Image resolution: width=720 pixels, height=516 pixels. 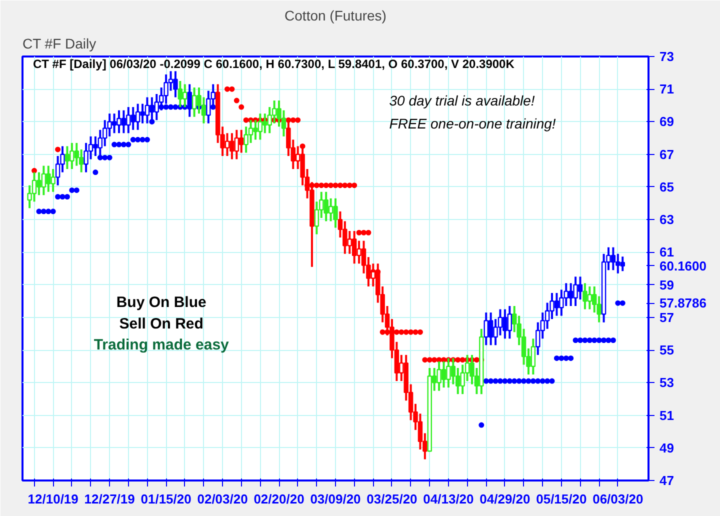 I want to click on chart-subtitle: CT #F Daily, so click(x=59, y=44).